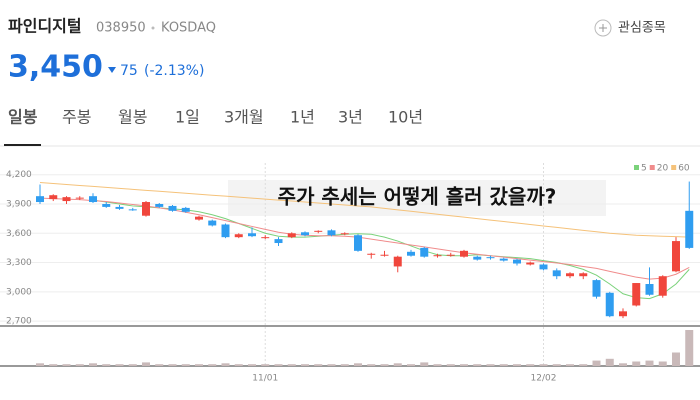 This screenshot has height=400, width=700. What do you see at coordinates (19, 322) in the screenshot?
I see `y-tick-label: 2,700` at bounding box center [19, 322].